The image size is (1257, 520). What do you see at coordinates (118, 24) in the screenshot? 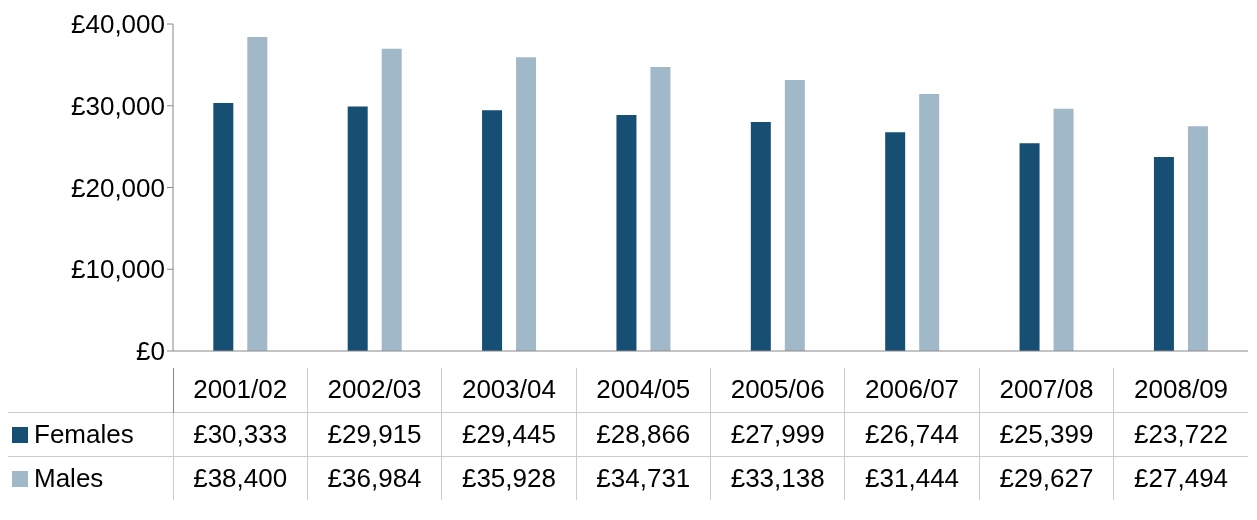
I see `y-tick-label: £40,000` at bounding box center [118, 24].